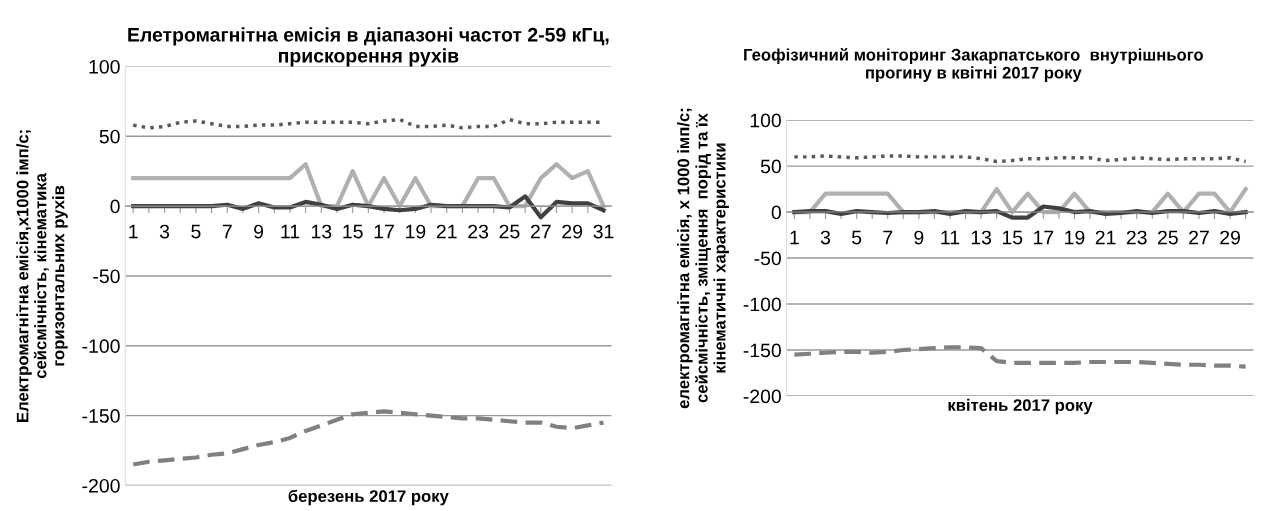 The height and width of the screenshot is (511, 1279). What do you see at coordinates (973, 65) in the screenshot?
I see `chart-title: Геофізичний моніторинг Закарпатського внутрішнього прогину в квітні 2017 року` at bounding box center [973, 65].